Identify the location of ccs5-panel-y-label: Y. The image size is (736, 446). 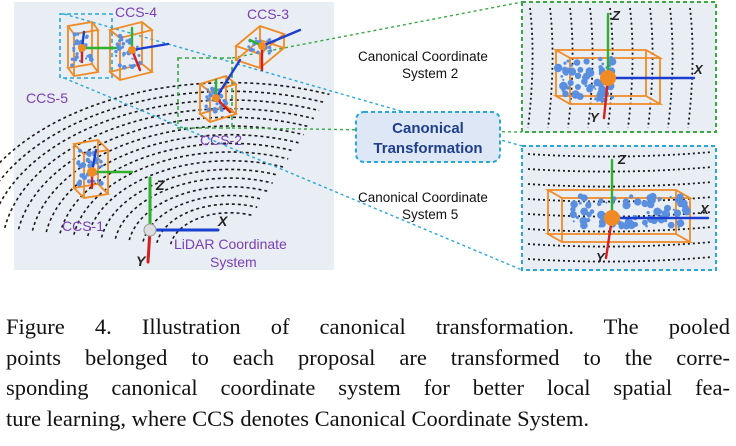
(601, 257).